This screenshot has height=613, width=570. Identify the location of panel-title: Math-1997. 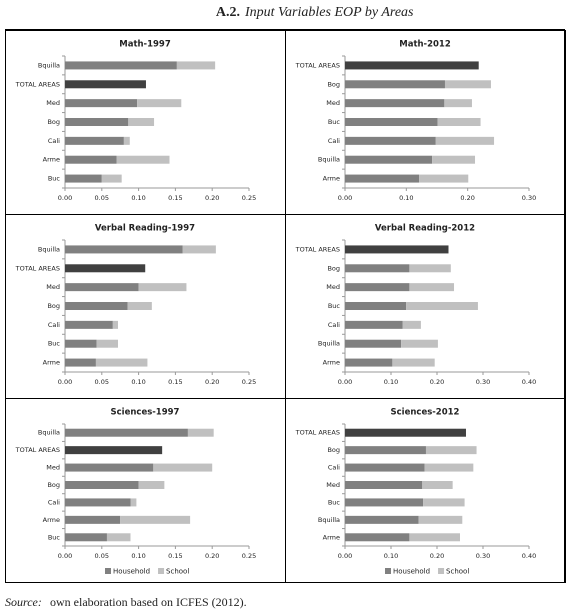
(145, 45).